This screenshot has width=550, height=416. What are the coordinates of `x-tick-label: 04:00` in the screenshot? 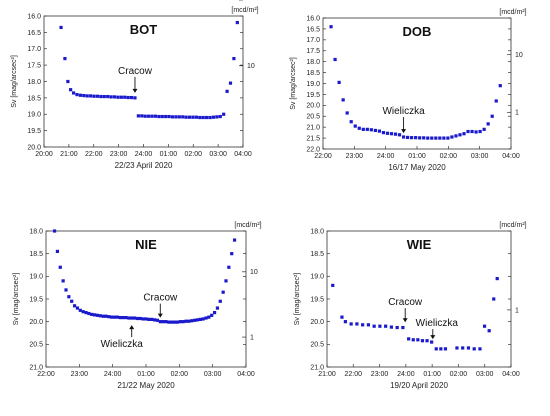 It's located at (243, 154).